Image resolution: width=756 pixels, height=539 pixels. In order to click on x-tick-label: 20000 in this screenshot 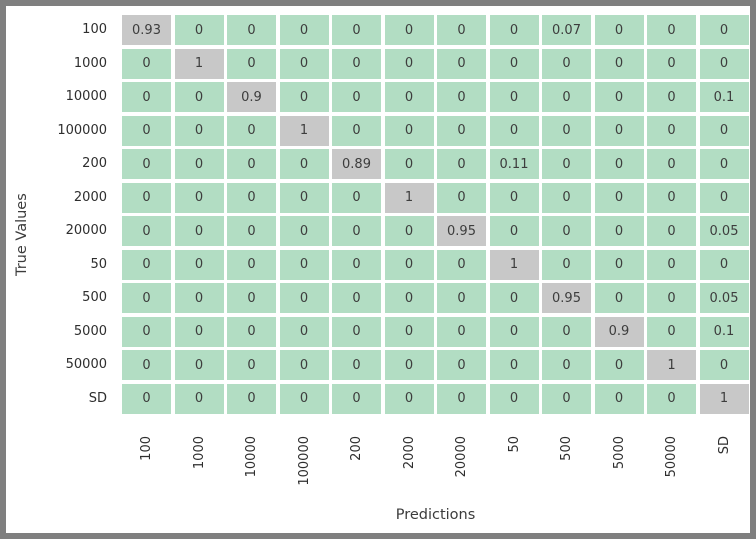, I will do `click(461, 457)`.